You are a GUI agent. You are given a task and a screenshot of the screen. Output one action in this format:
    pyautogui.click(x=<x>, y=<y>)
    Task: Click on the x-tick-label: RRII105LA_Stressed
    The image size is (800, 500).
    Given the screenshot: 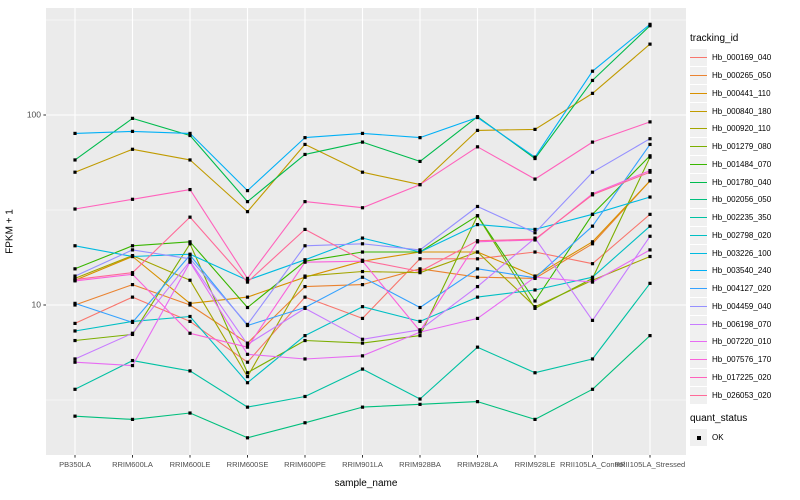 What is the action you would take?
    pyautogui.click(x=650, y=464)
    